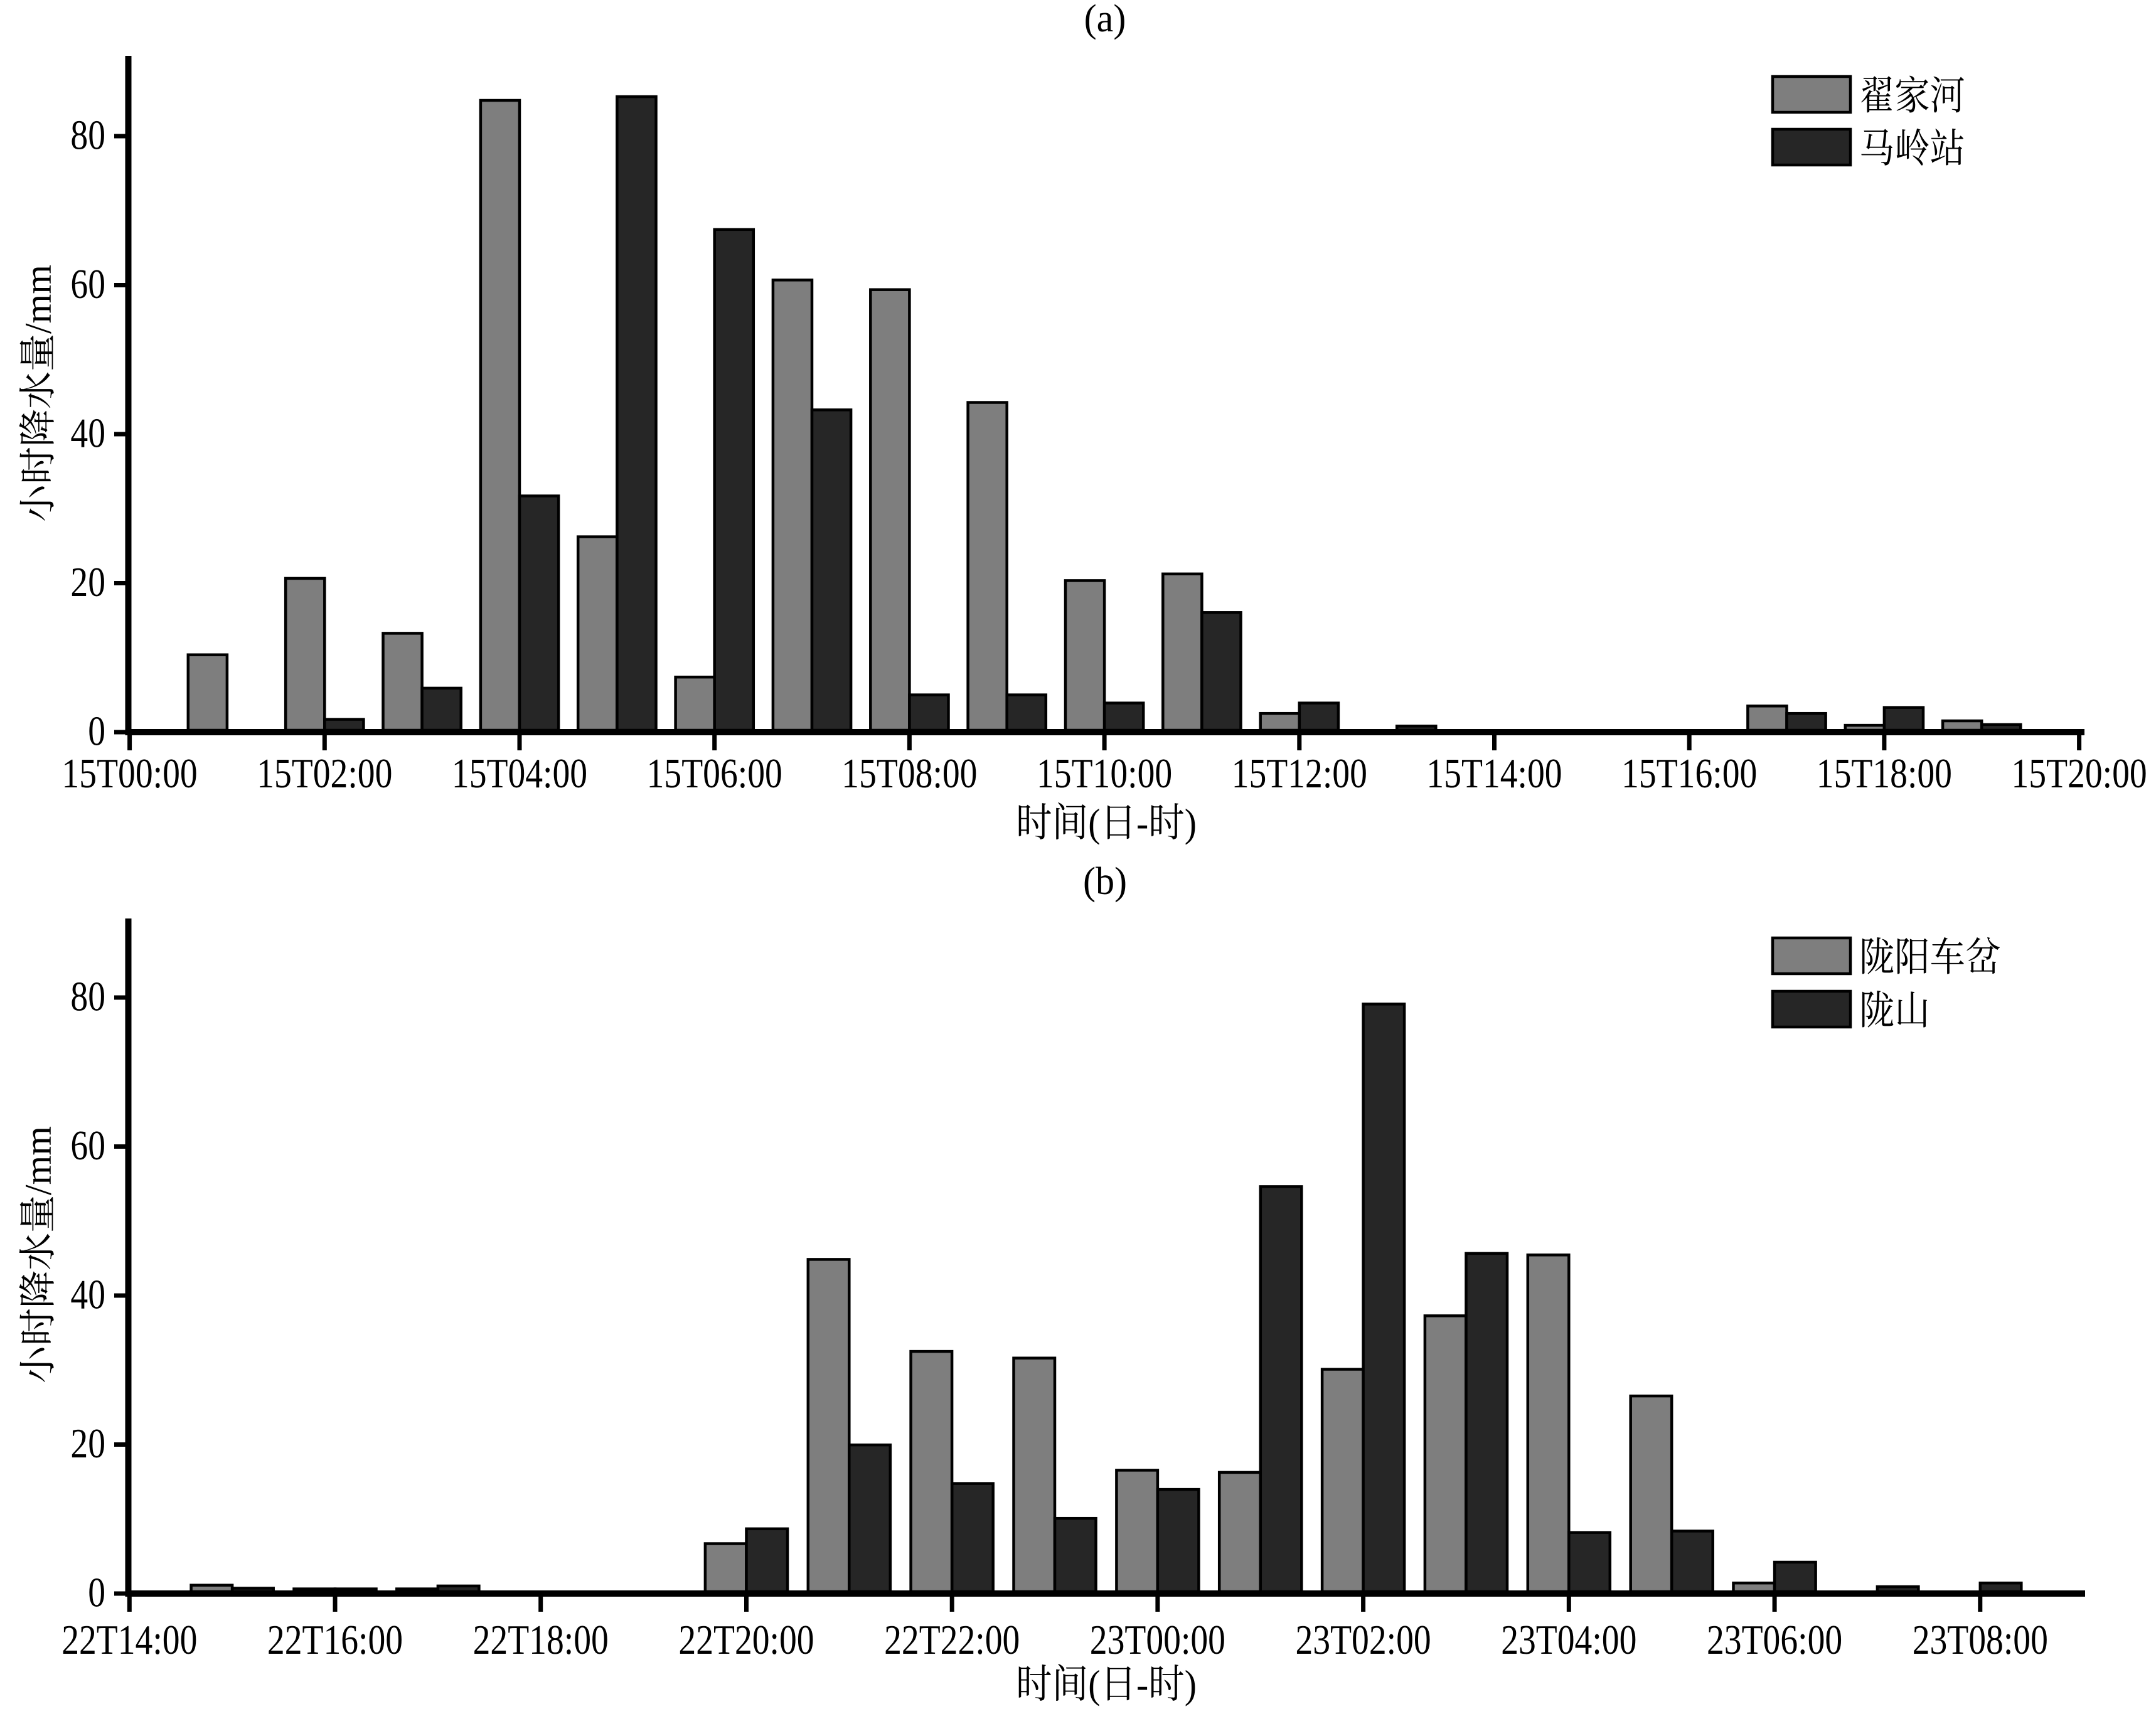 This screenshot has width=2156, height=1714. I want to click on svg-text: 15T20:00, so click(2079, 773).